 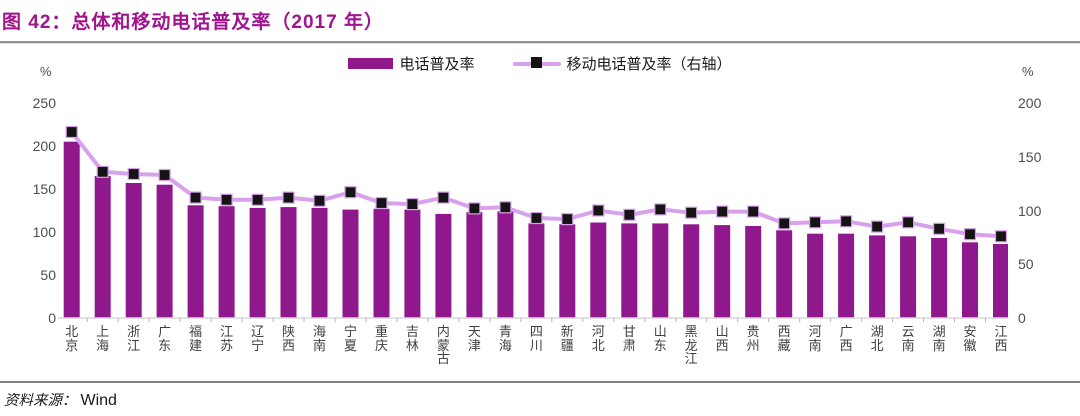 What do you see at coordinates (877, 276) in the screenshot?
I see `bar-湖北` at bounding box center [877, 276].